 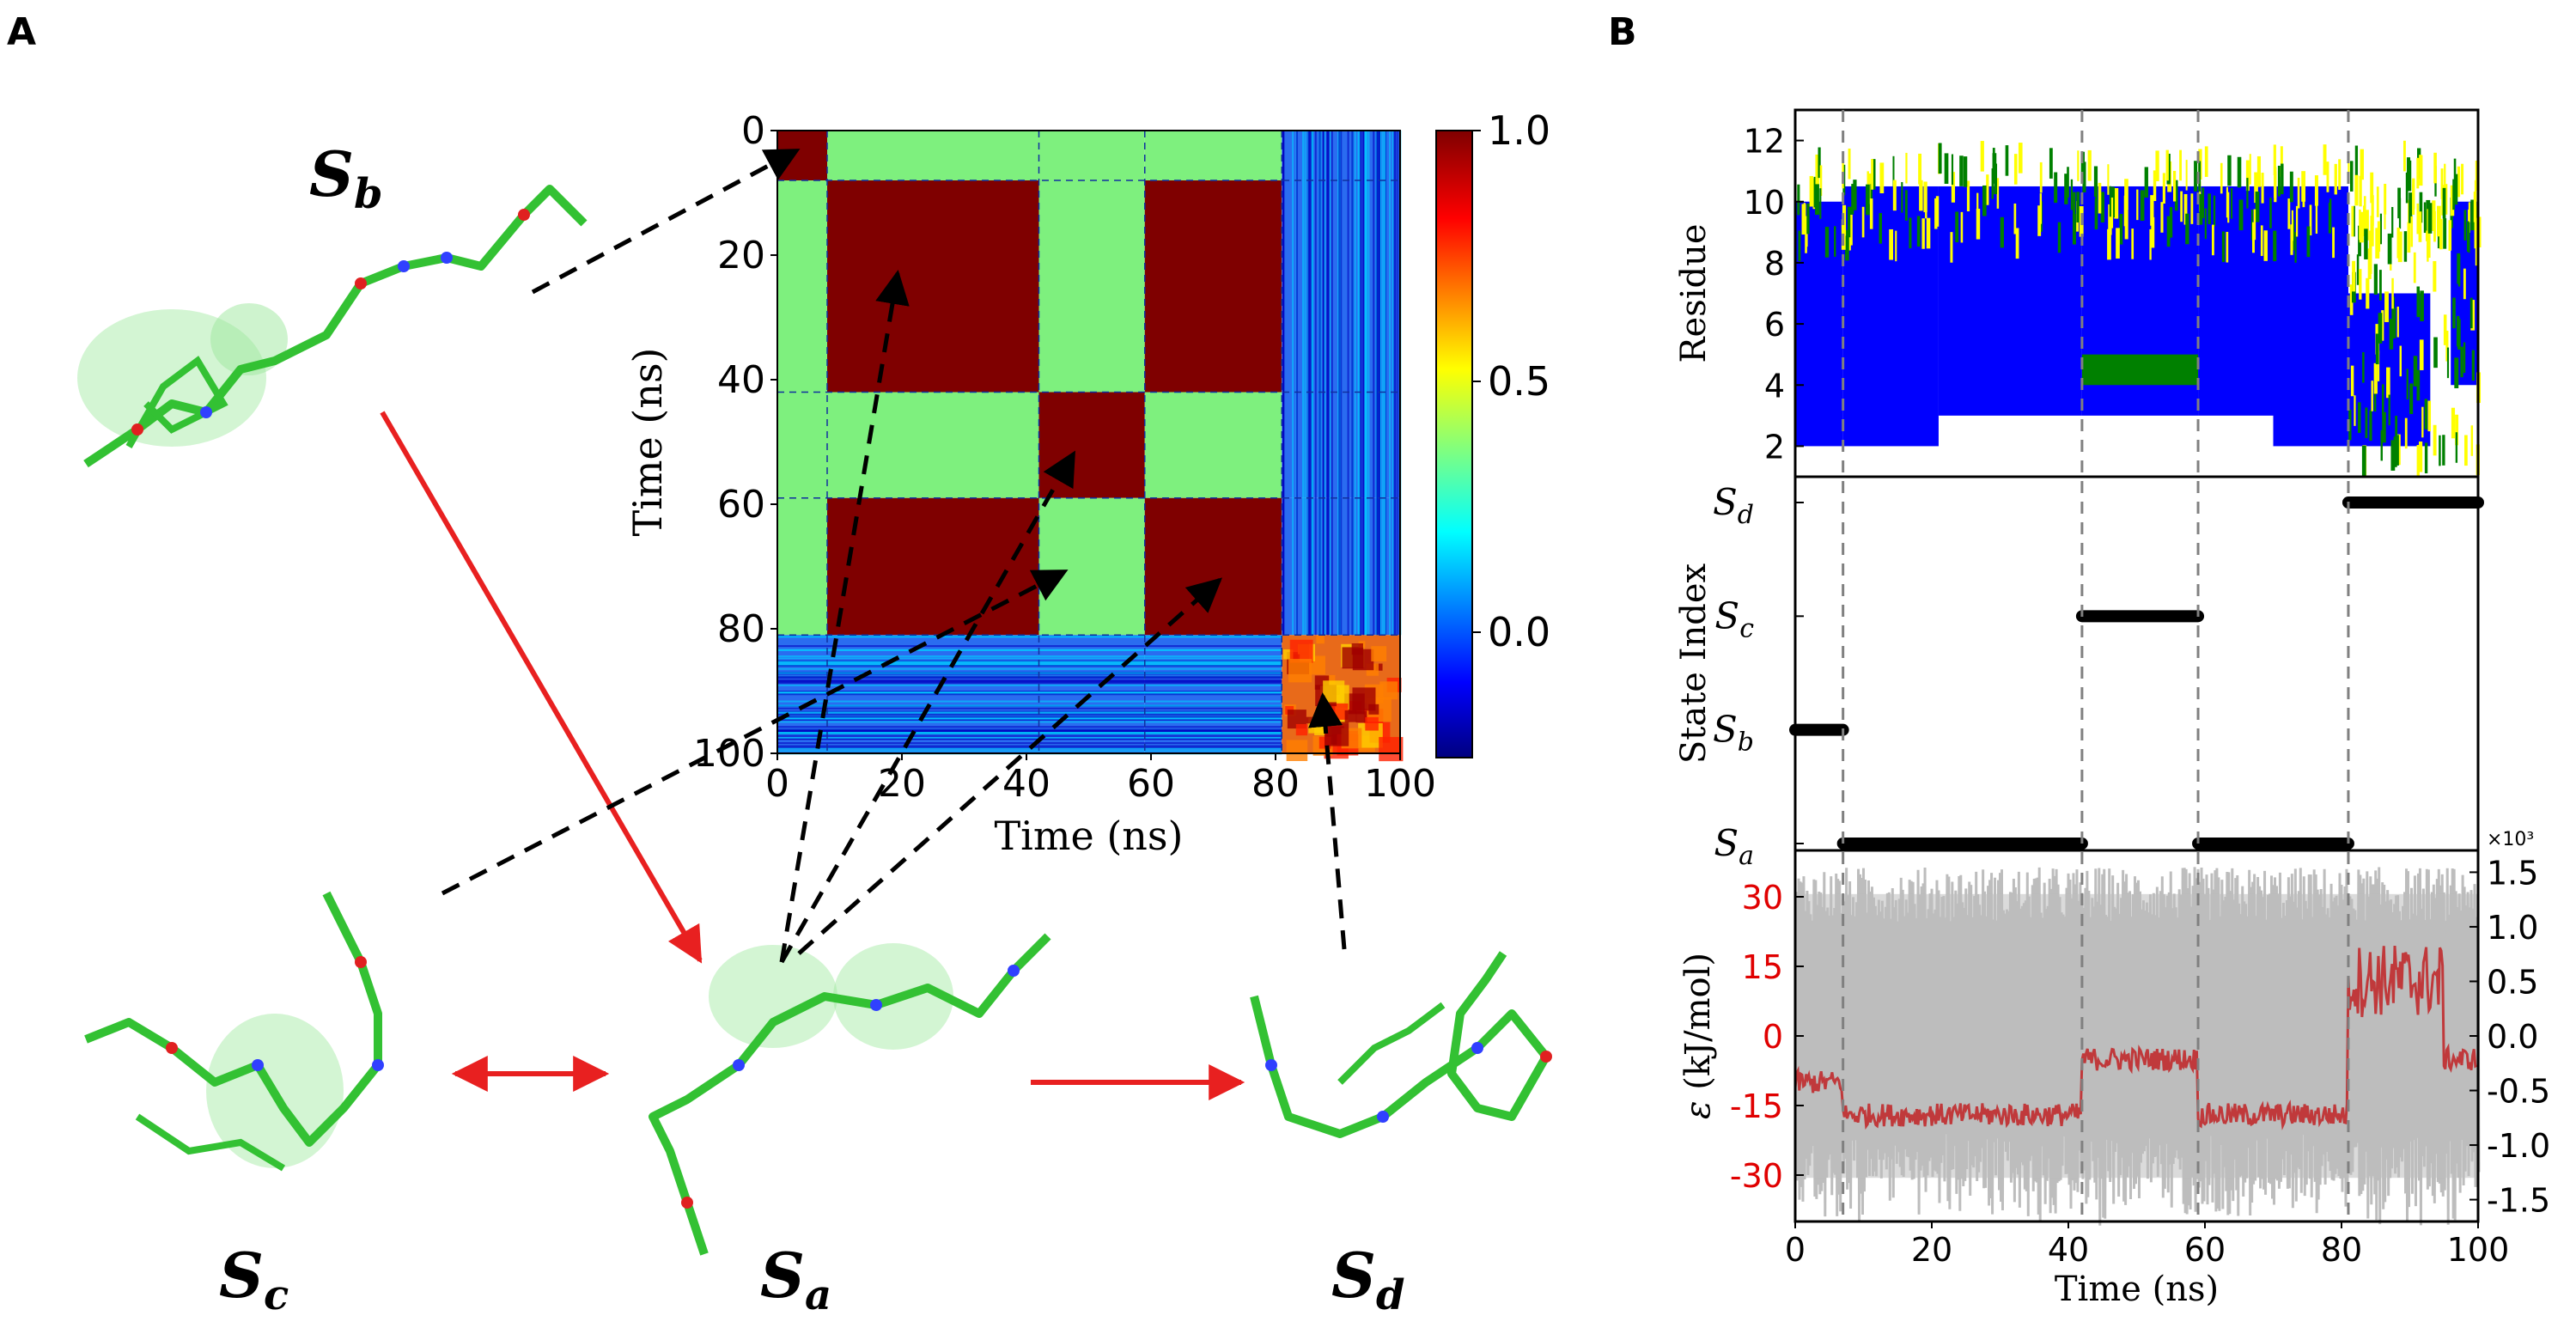 What do you see at coordinates (234, 1032) in the screenshot?
I see `molecule-sc` at bounding box center [234, 1032].